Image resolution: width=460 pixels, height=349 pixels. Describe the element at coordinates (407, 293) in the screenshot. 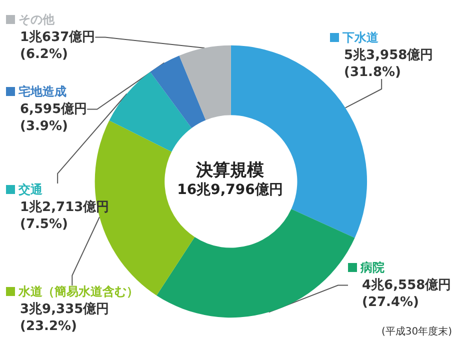

I see `data-label: 4兆6,558億円 (27.4%)` at that location.